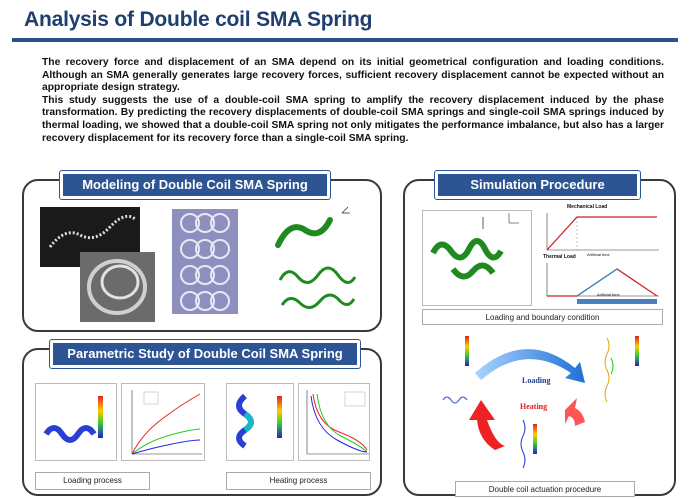 This screenshot has height=499, width=690. Describe the element at coordinates (345, 40) in the screenshot. I see `title-divider` at that location.